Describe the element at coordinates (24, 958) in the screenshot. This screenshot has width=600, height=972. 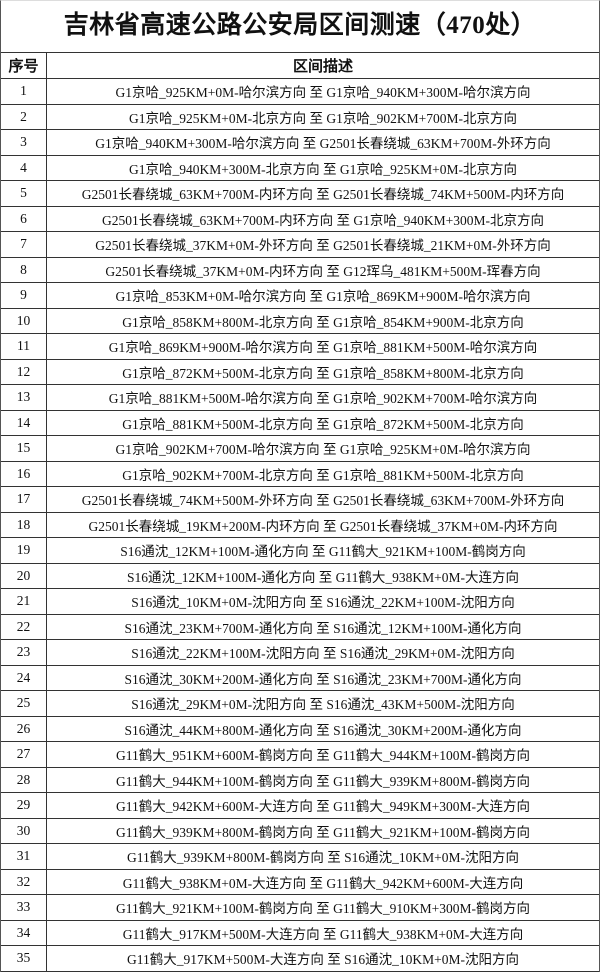
I see `row-index-cell: 35` at that location.